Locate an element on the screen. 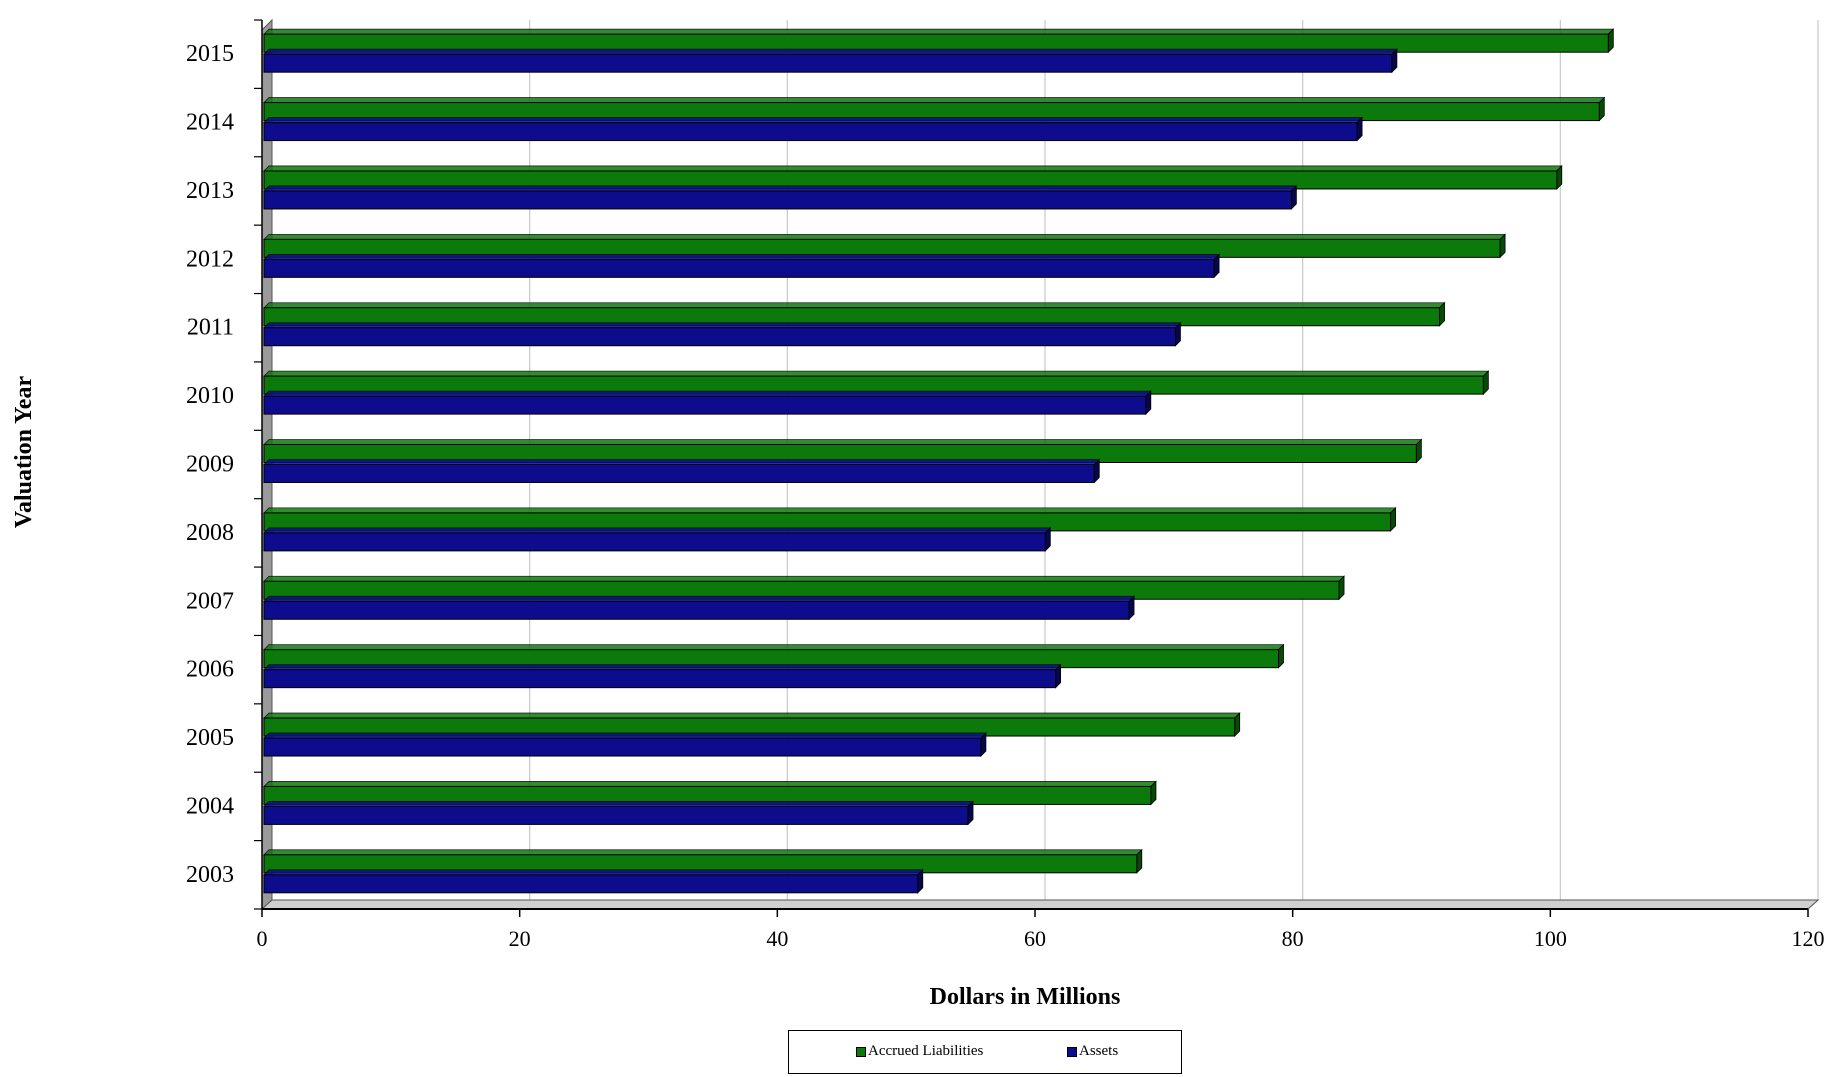 The width and height of the screenshot is (1836, 1077). y-tick-label: 2015 is located at coordinates (210, 54).